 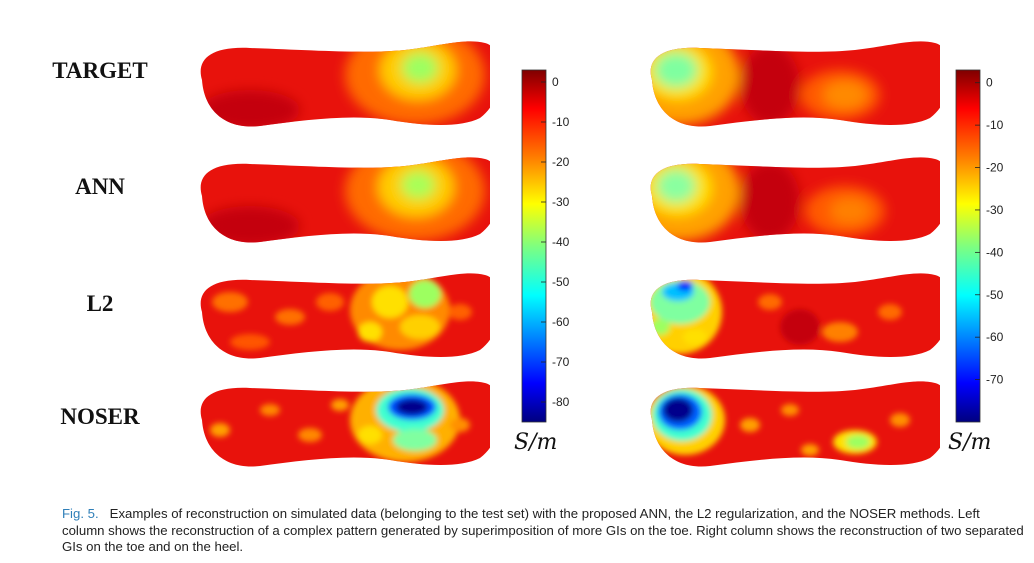 What do you see at coordinates (995, 252) in the screenshot?
I see `colorbar-right-tick-label: -40` at bounding box center [995, 252].